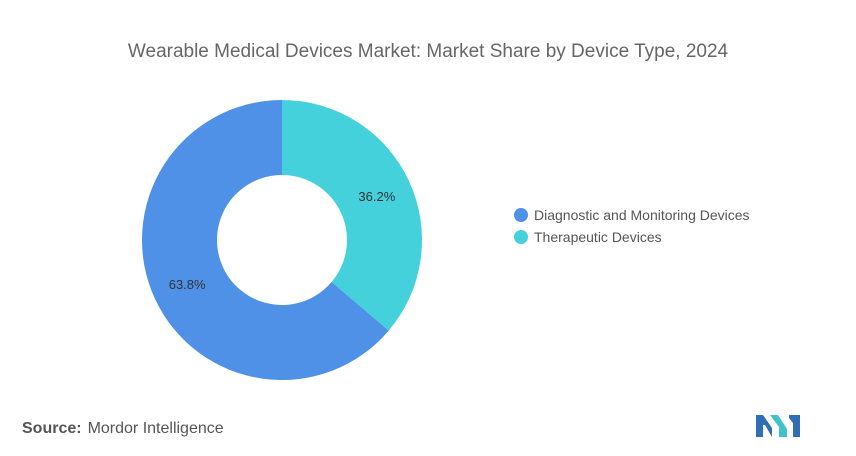  Describe the element at coordinates (521, 237) in the screenshot. I see `legend-swatch-therapeutic` at that location.